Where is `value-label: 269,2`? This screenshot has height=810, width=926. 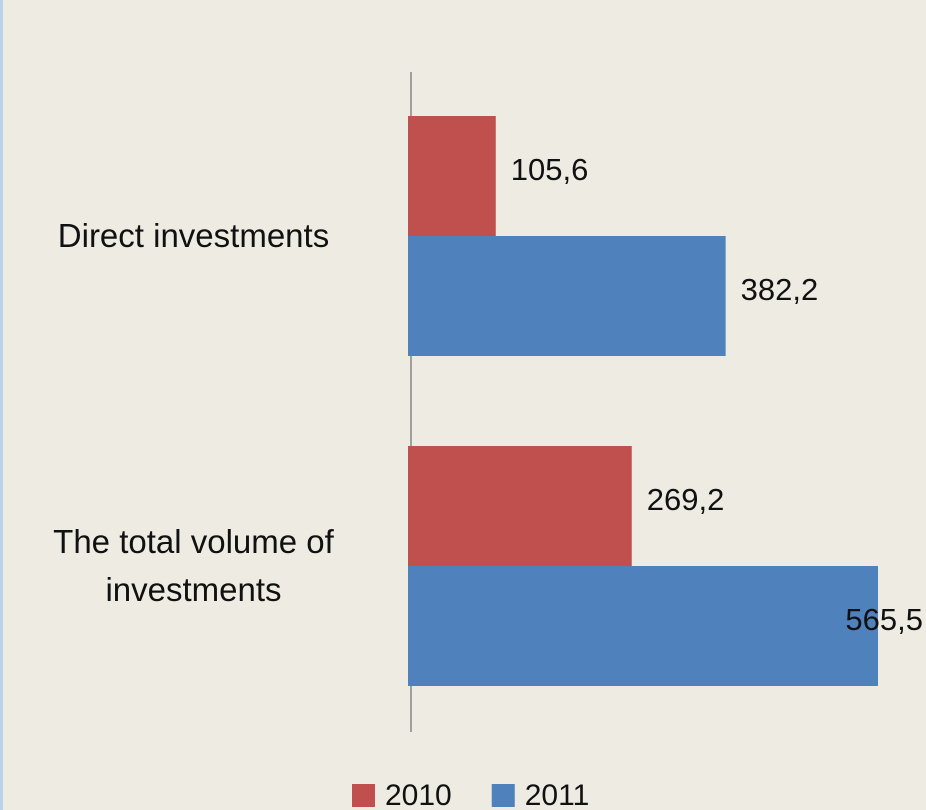
value-label: 269,2 is located at coordinates (686, 499).